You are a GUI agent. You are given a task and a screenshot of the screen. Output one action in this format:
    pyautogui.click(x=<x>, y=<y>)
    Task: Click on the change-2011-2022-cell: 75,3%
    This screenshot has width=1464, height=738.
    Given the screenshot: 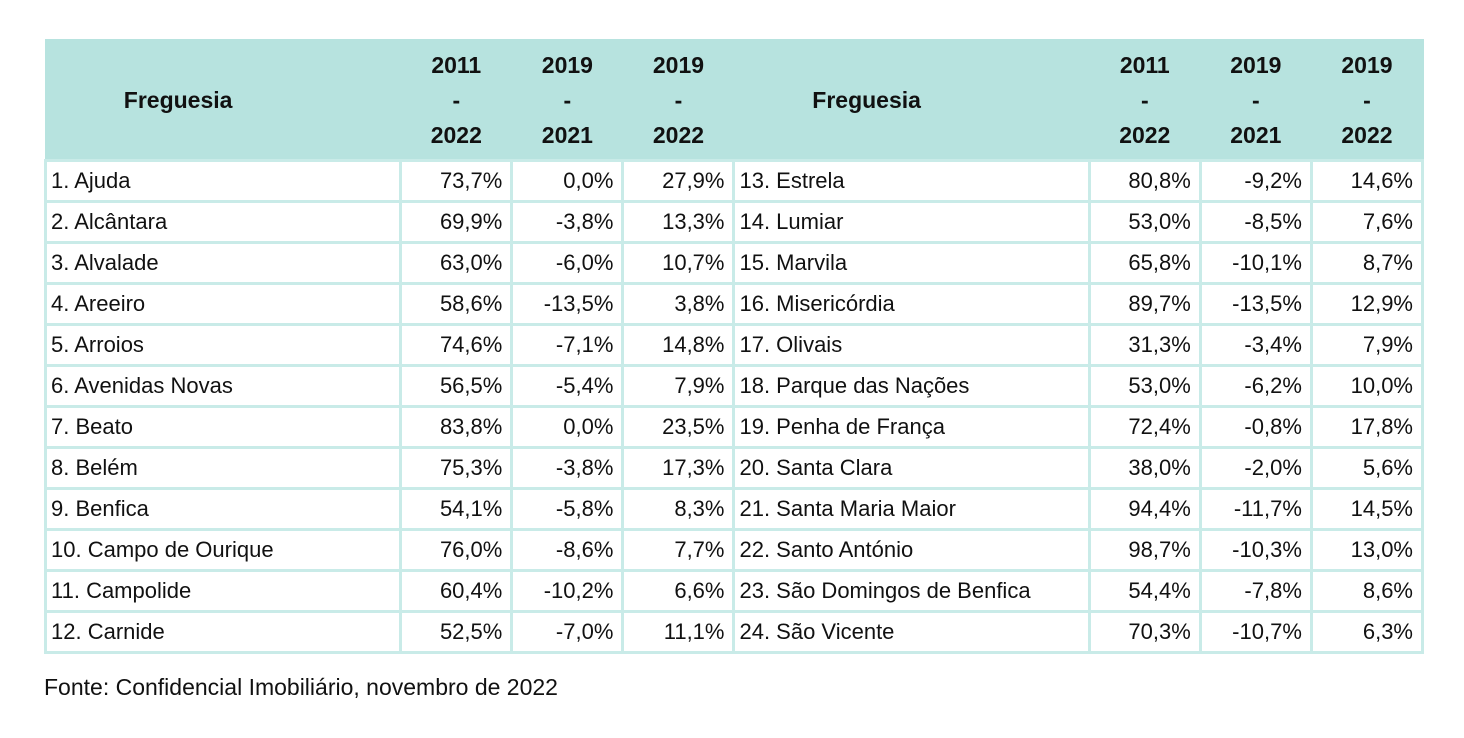 What is the action you would take?
    pyautogui.click(x=456, y=468)
    